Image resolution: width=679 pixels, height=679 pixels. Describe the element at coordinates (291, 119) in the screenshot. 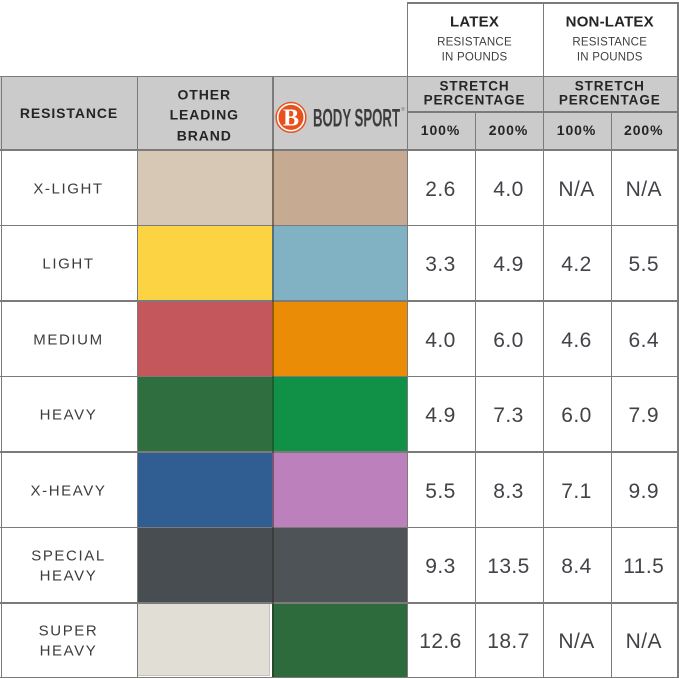

I see `svg-text: B` at that location.